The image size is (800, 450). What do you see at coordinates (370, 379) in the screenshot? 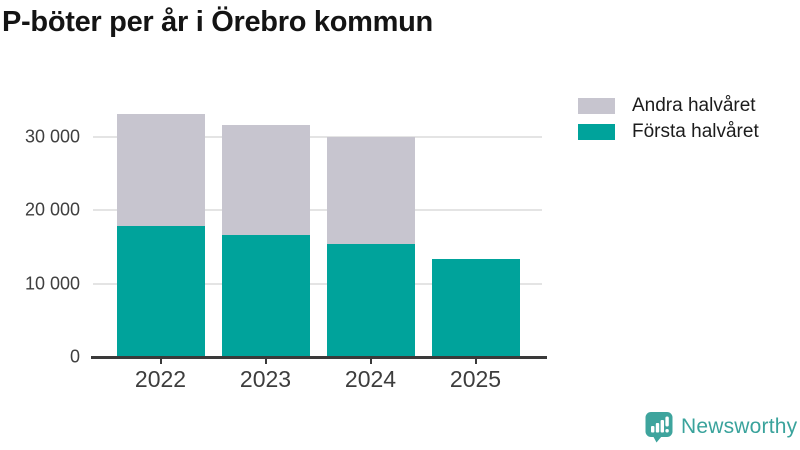
I see `x-tick-label: 2024` at bounding box center [370, 379].